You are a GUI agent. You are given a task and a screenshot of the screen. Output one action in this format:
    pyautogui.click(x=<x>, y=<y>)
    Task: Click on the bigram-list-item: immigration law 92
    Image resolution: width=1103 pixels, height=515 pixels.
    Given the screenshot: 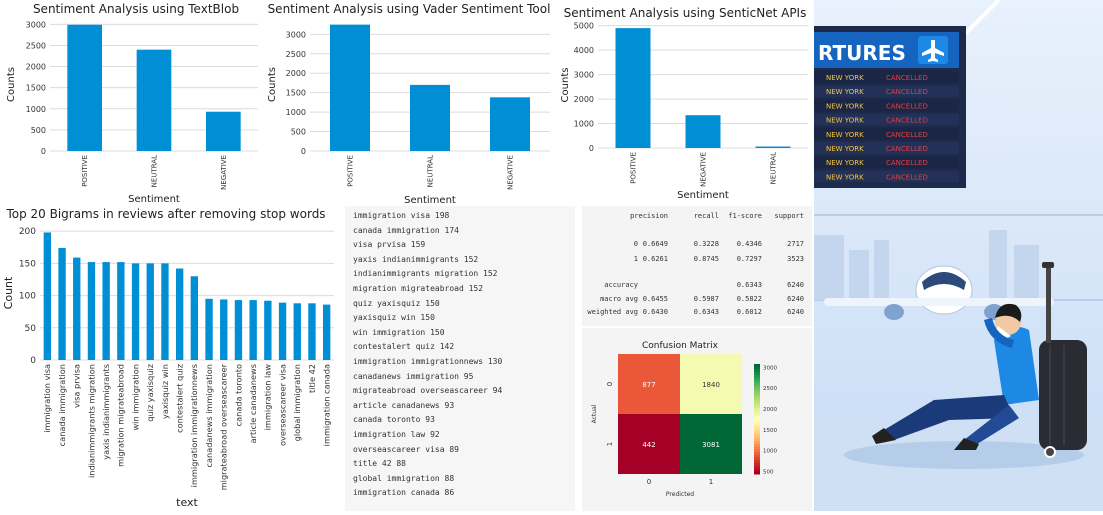 What is the action you would take?
    pyautogui.click(x=396, y=434)
    